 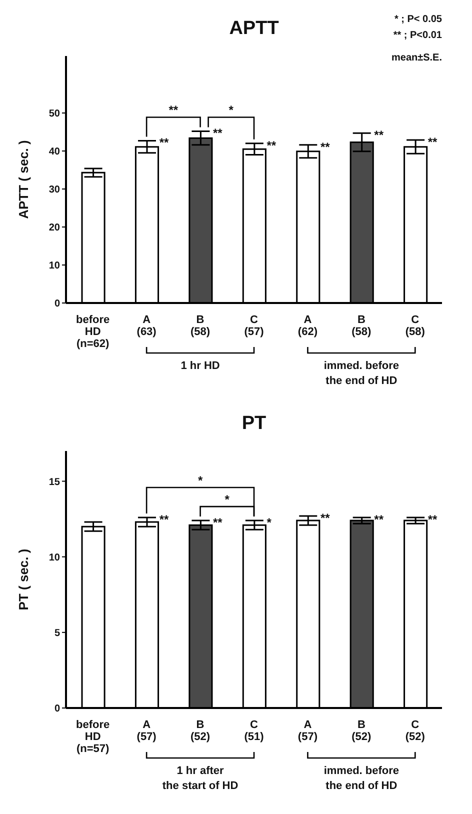 What do you see at coordinates (23, 579) in the screenshot?
I see `y-axis-title: PT ( sec. )` at bounding box center [23, 579].